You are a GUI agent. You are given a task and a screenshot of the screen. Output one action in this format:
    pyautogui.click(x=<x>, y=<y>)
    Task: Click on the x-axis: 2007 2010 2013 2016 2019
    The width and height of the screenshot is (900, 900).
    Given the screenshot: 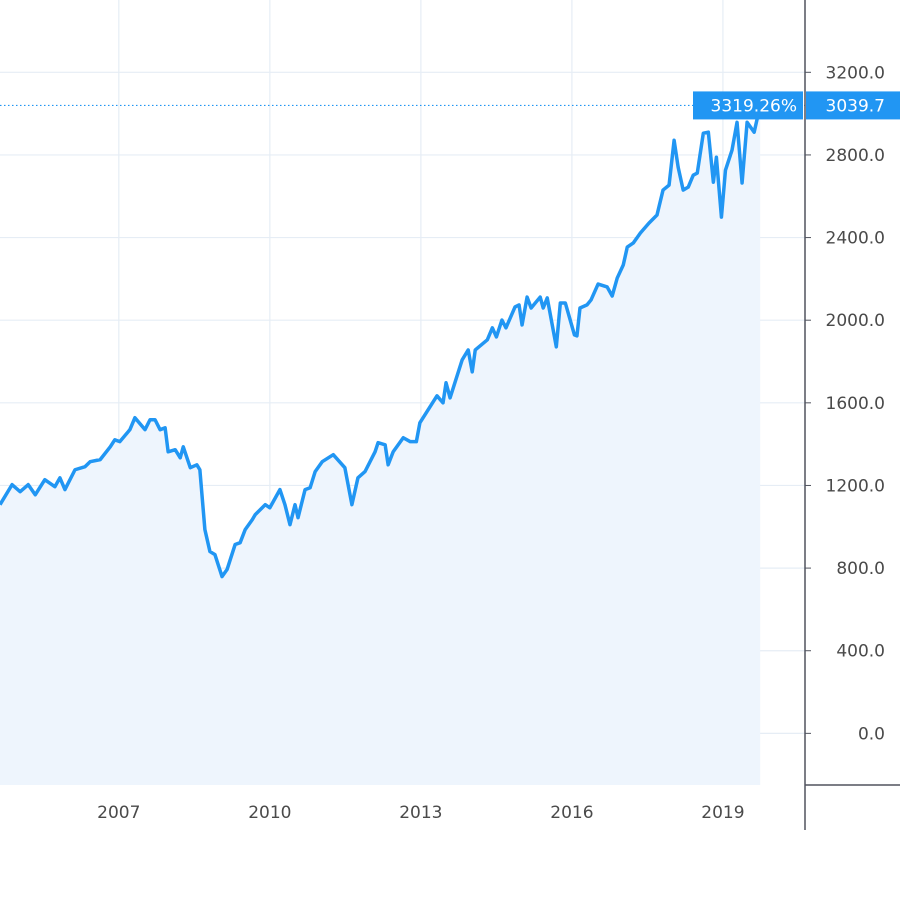 What is the action you would take?
    pyautogui.click(x=420, y=813)
    